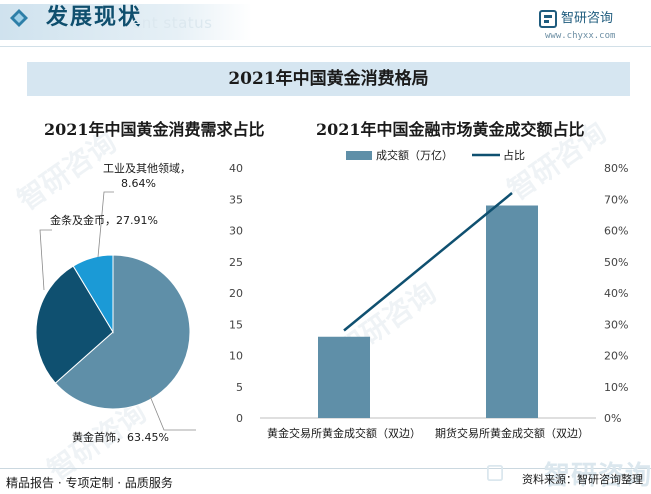 The height and width of the screenshot is (494, 651). I want to click on footer-divider, so click(325, 468).